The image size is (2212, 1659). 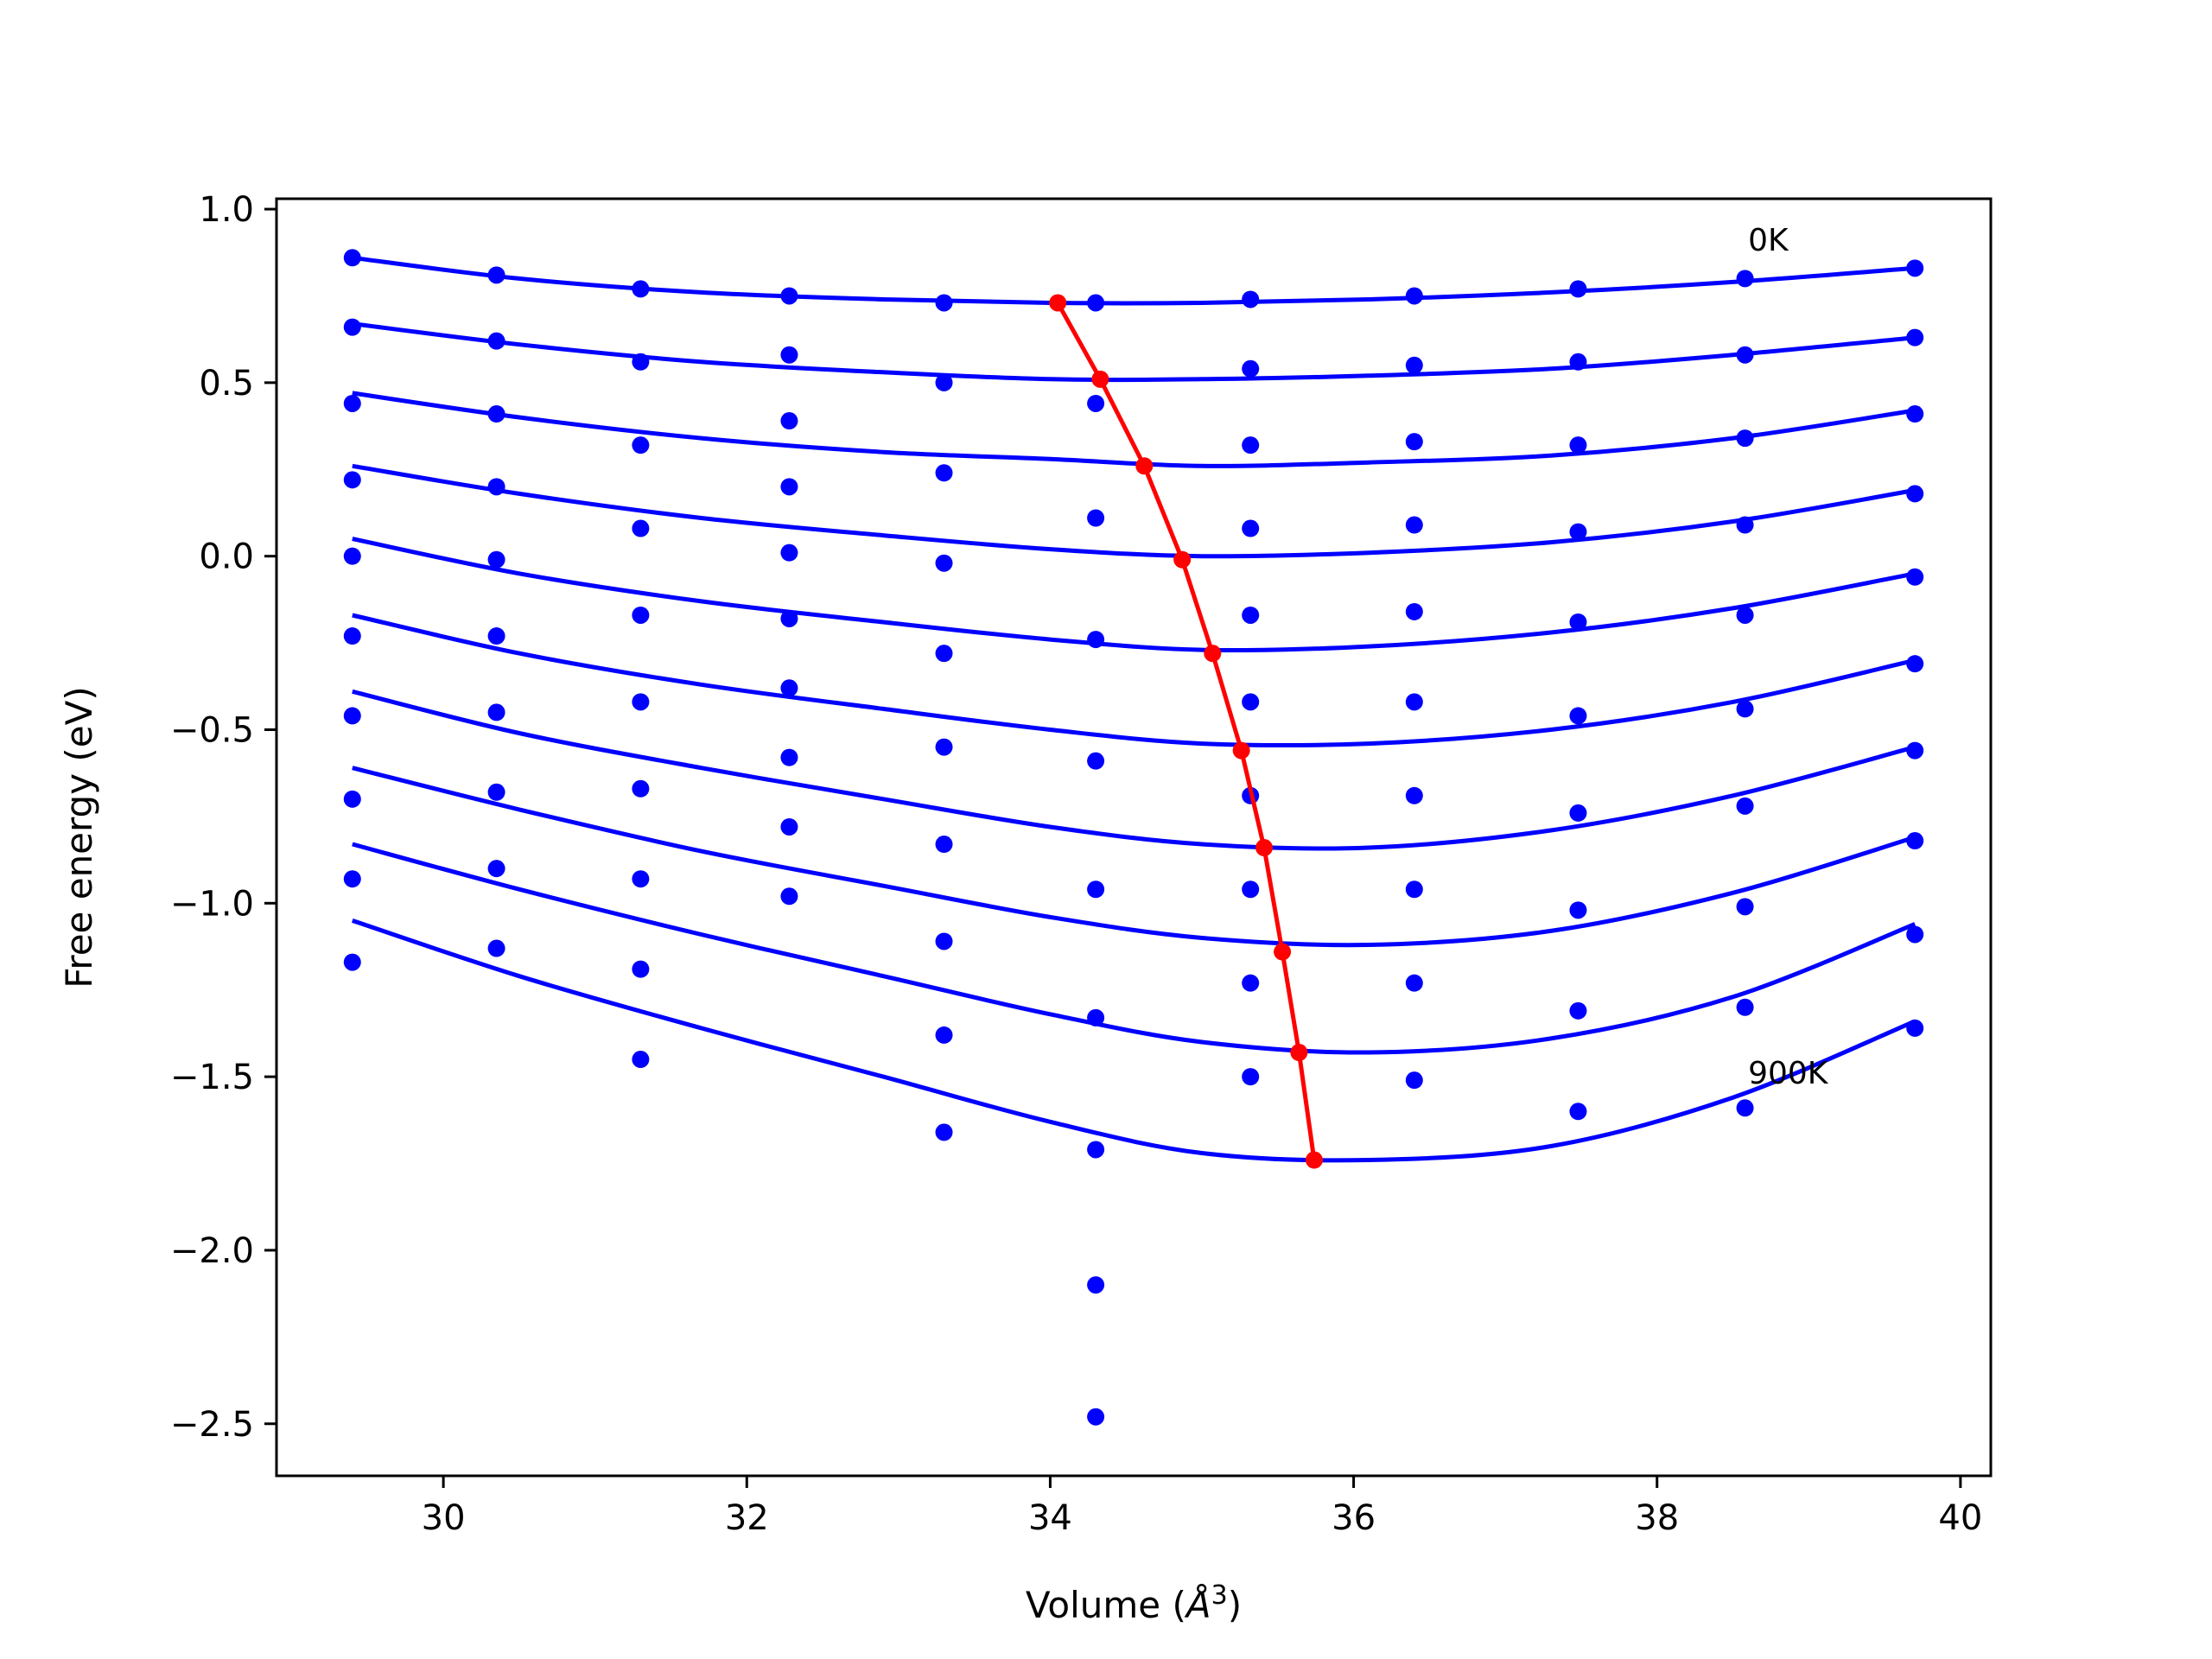 What do you see at coordinates (79, 837) in the screenshot?
I see `y-axis-label: Free energy (eV)` at bounding box center [79, 837].